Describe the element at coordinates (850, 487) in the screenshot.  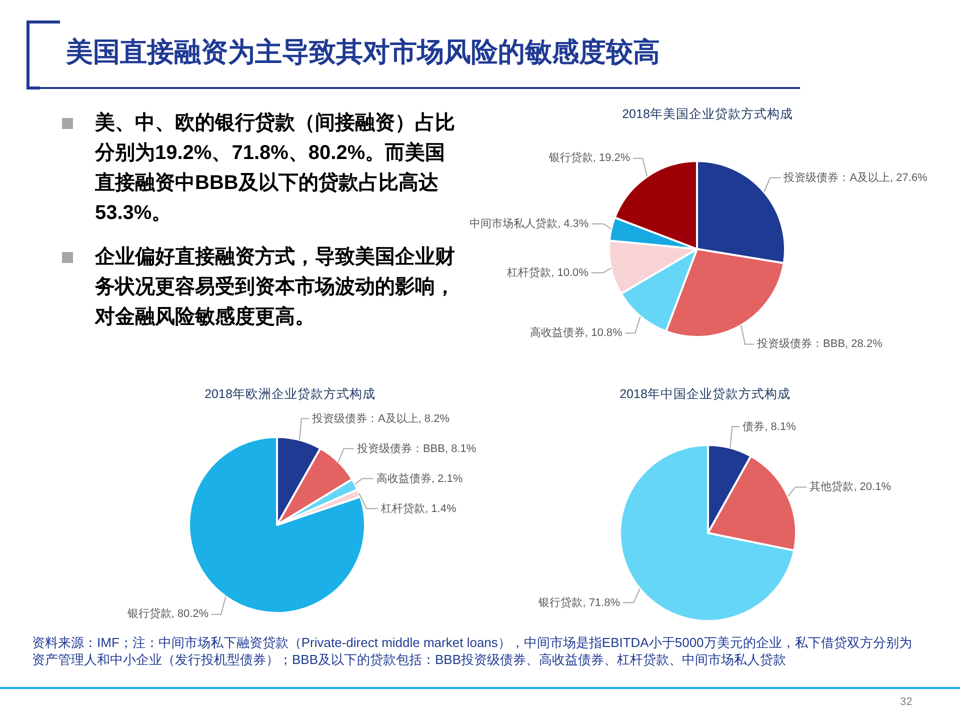
I see `slice-label: 其他贷款, 20.1%` at that location.